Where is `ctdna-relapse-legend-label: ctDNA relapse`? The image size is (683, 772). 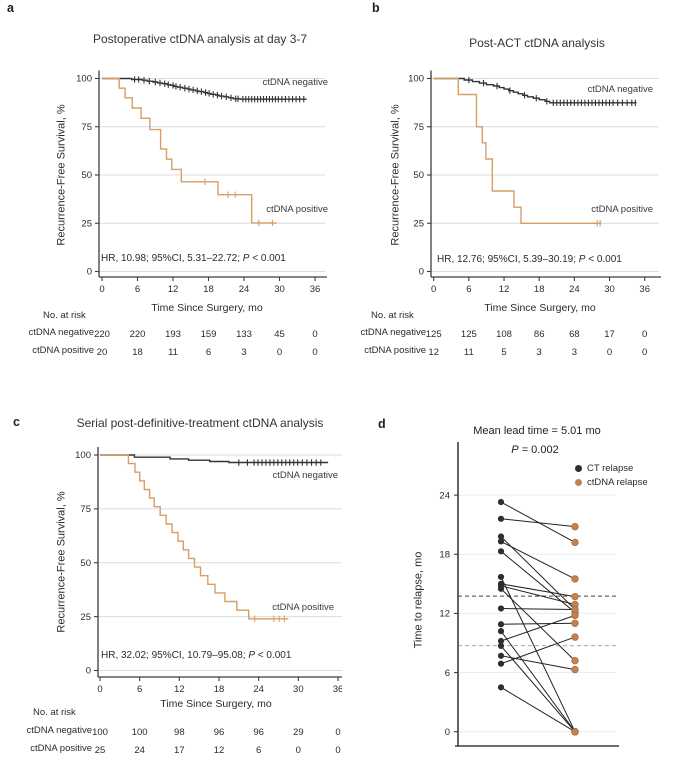
ctdna-relapse-legend-label: ctDNA relapse is located at coordinates (617, 482).